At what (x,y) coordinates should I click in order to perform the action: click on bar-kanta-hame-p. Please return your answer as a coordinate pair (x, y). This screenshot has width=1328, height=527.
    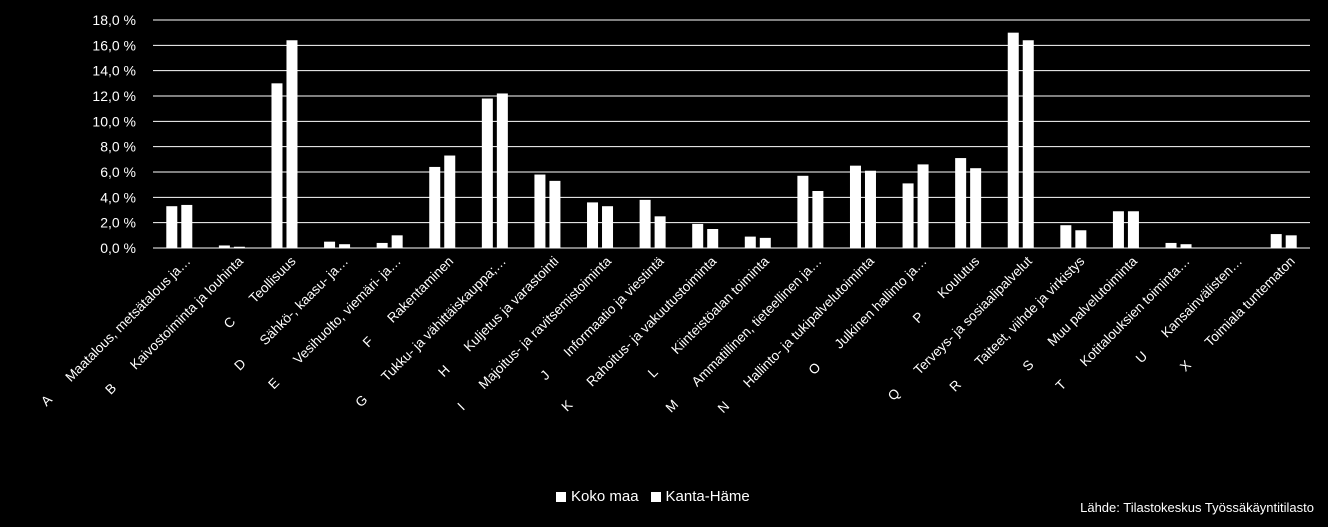
    Looking at the image, I should click on (976, 208).